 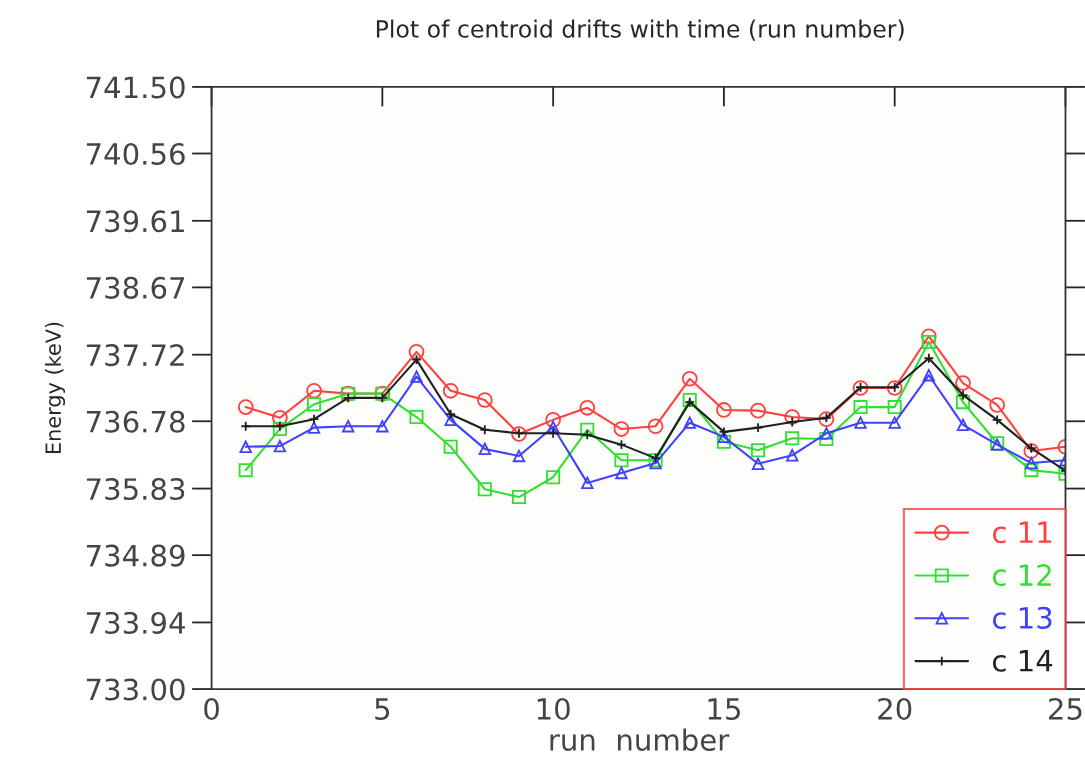 What do you see at coordinates (640, 739) in the screenshot?
I see `x-axis-title: run number` at bounding box center [640, 739].